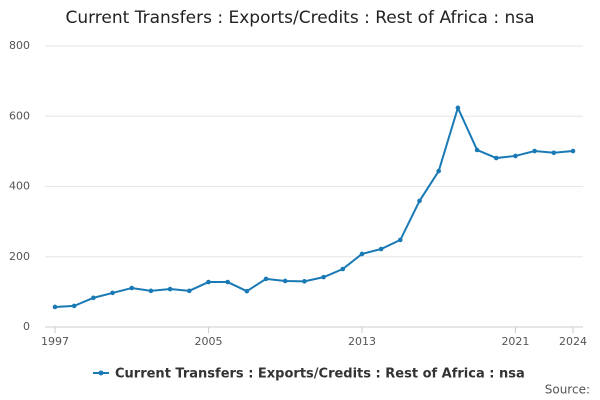 Image resolution: width=600 pixels, height=400 pixels. Describe the element at coordinates (208, 341) in the screenshot. I see `x-tick-label: 2005` at that location.